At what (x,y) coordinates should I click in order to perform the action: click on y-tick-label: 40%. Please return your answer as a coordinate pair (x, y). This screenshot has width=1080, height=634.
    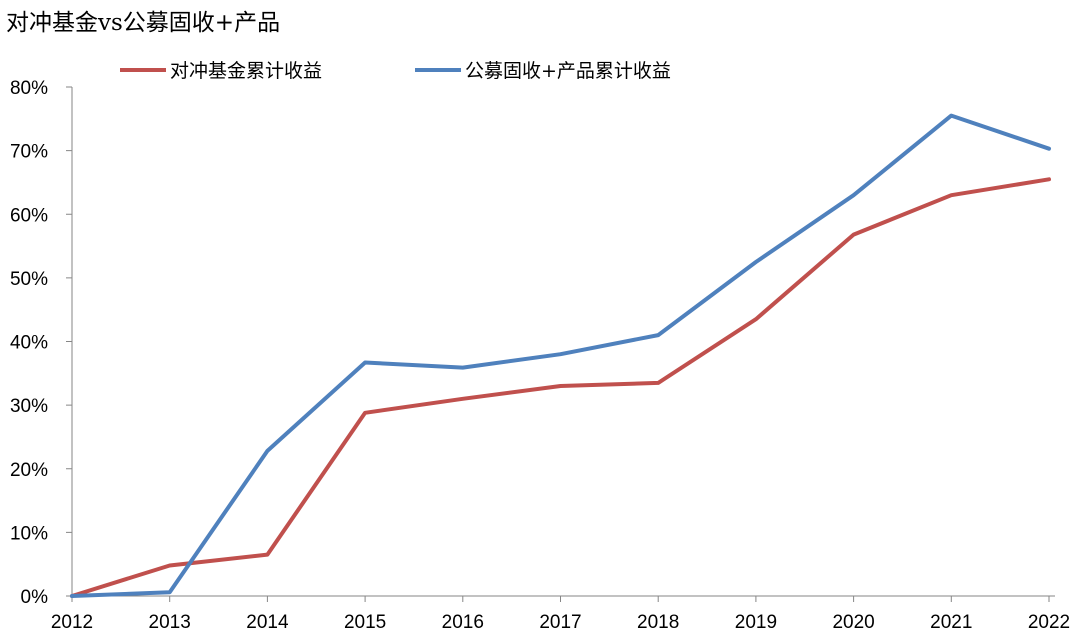
    Looking at the image, I should click on (29, 343).